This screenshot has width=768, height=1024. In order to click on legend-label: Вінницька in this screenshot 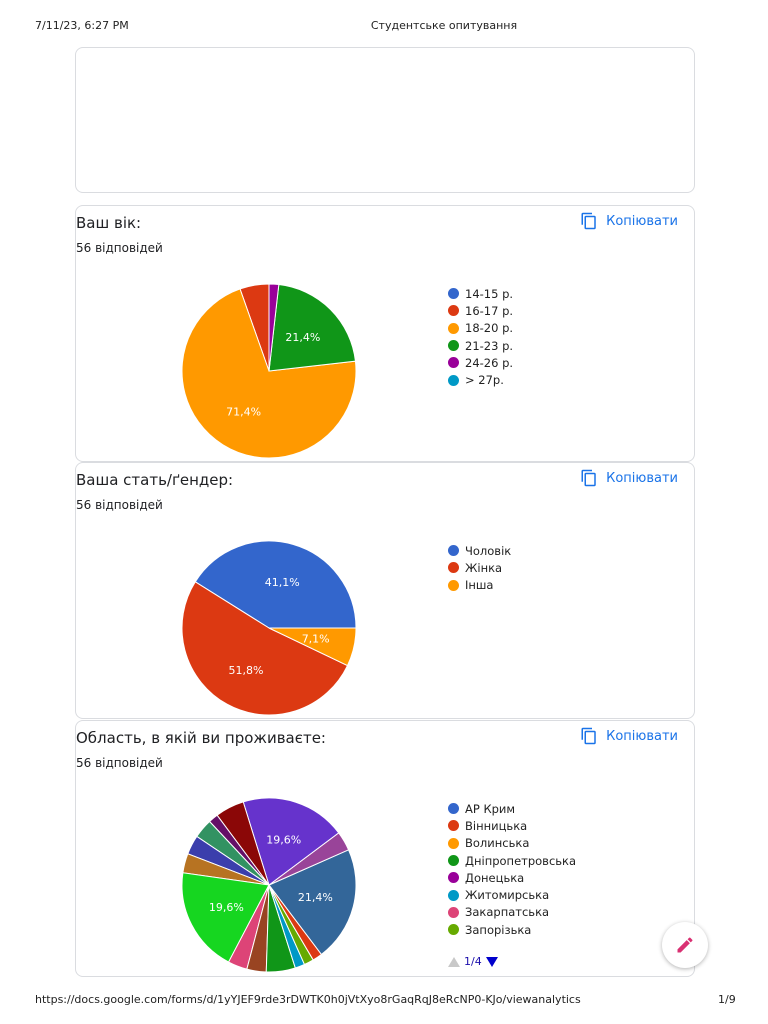, I will do `click(496, 825)`.